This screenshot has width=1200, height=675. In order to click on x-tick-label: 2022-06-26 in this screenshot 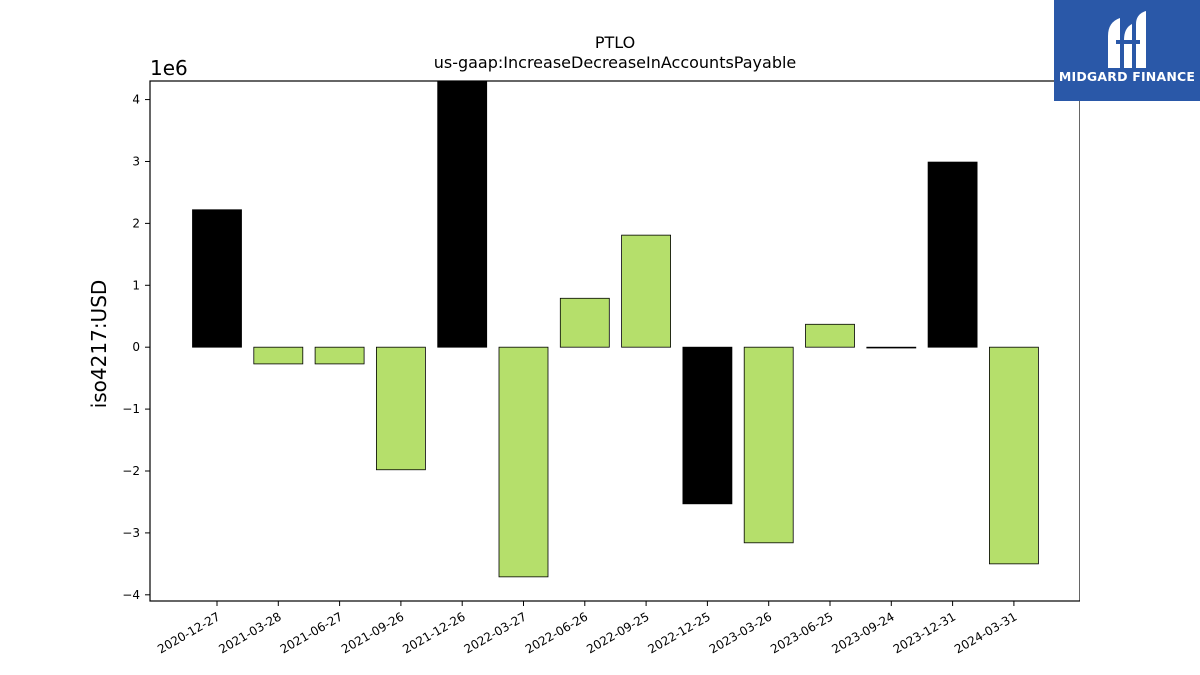, I will do `click(556, 632)`.